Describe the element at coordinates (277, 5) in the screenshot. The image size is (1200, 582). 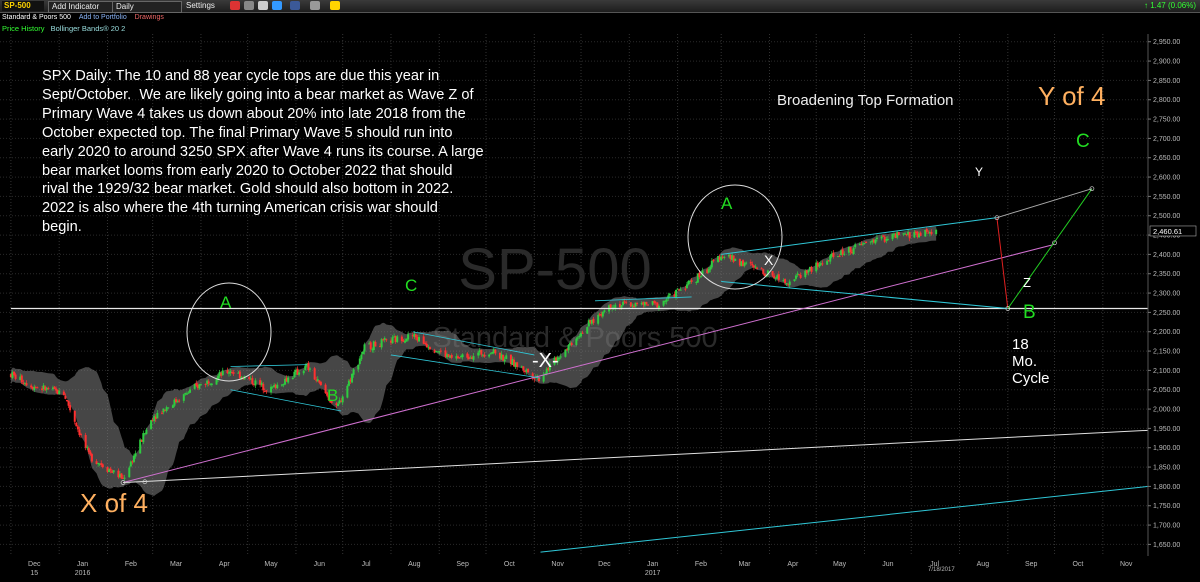
I see `twitter-icon` at that location.